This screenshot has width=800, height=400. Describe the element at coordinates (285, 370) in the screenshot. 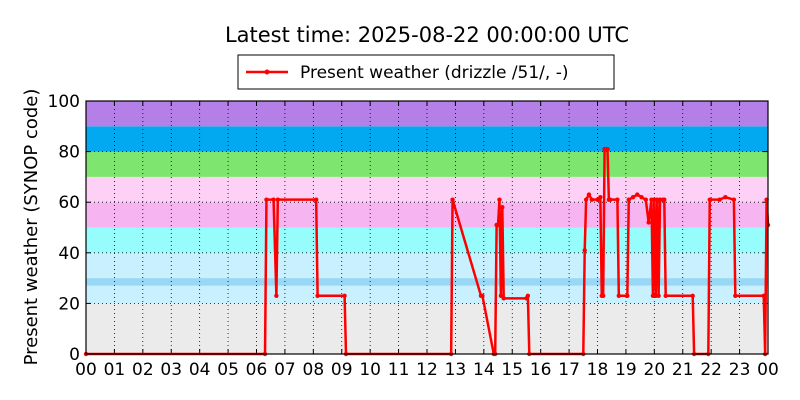

I see `x-tick-label-7: 07` at that location.